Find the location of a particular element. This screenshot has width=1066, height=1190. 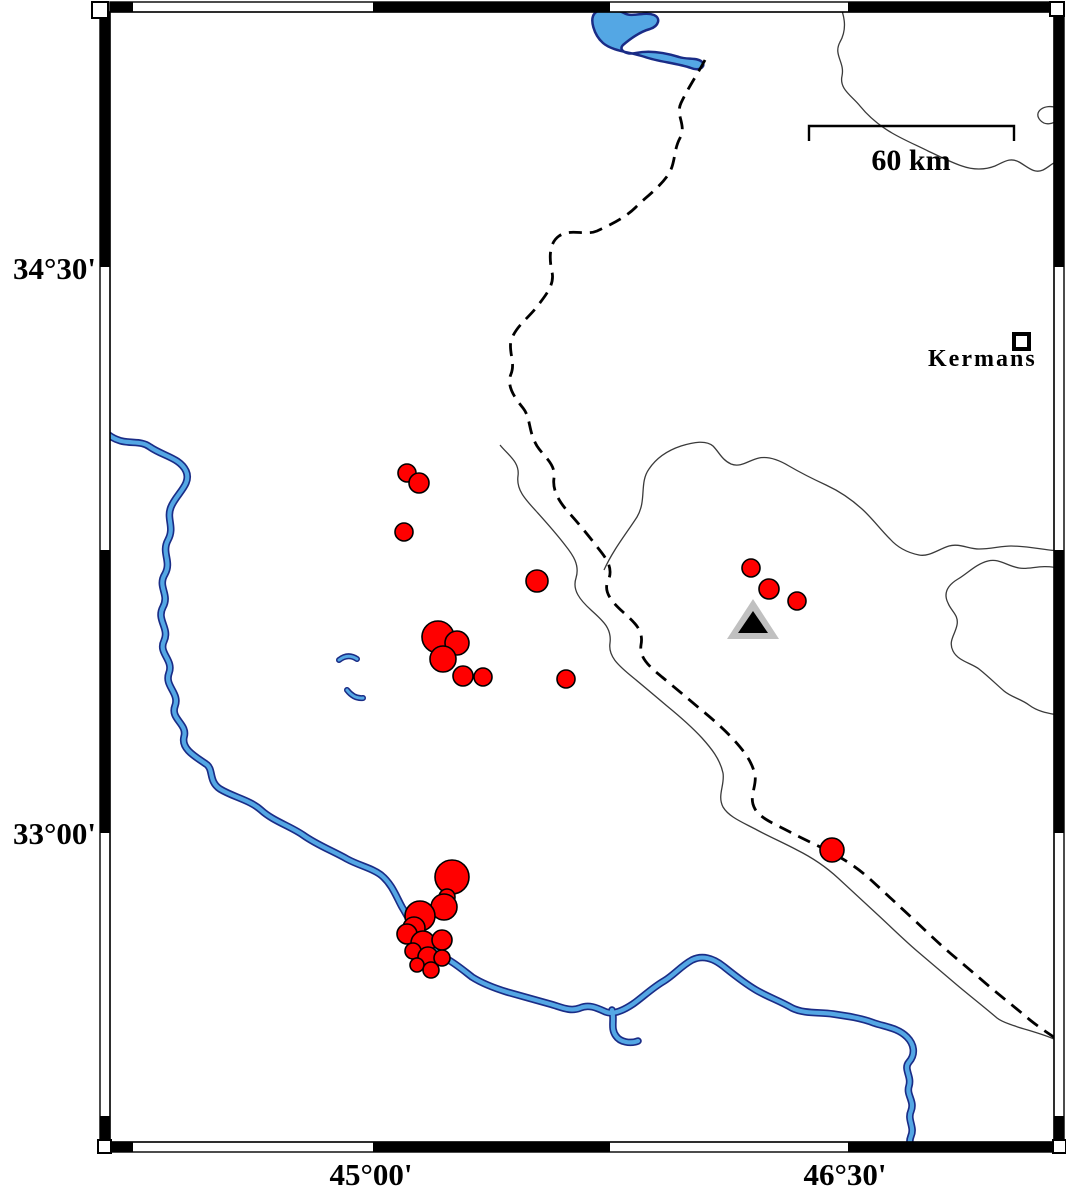

lon-label-46-30: 46°30' is located at coordinates (844, 1173).